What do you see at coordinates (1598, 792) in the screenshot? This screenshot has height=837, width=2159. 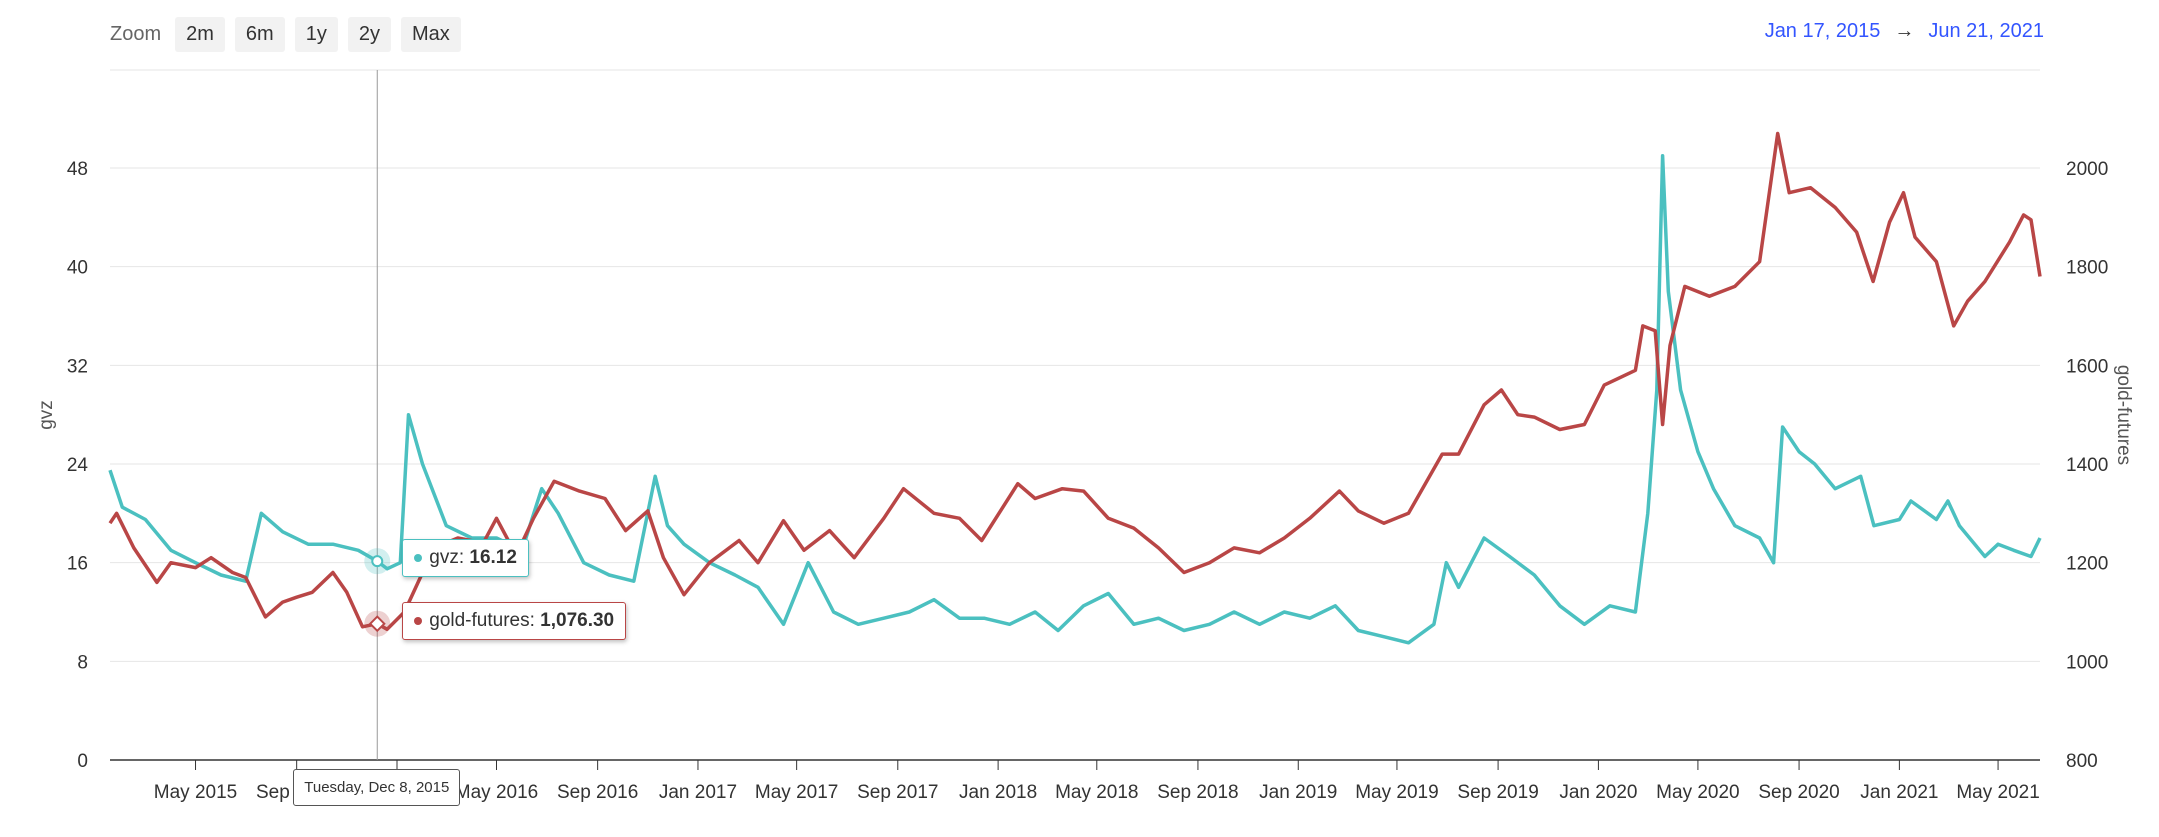 I see `x-tick-label: Jan 2020` at bounding box center [1598, 792].